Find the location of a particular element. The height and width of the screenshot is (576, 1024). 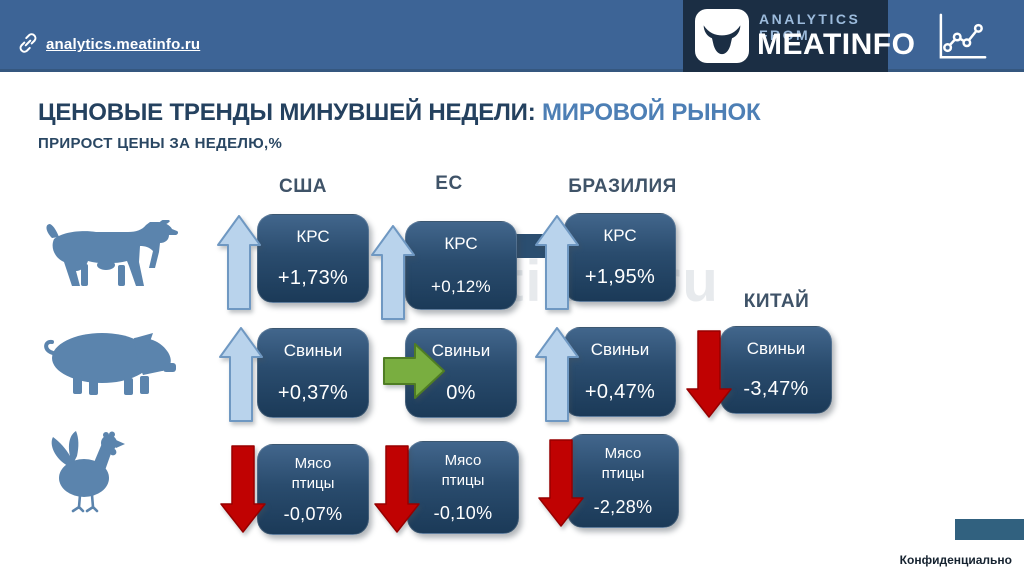

cell-value: +1,73% is located at coordinates (313, 278).